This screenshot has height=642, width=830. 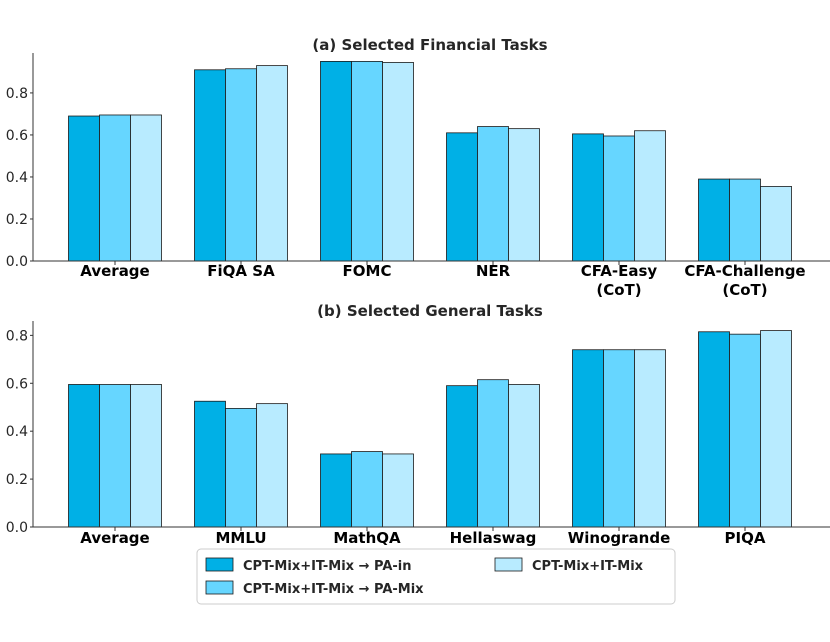 I want to click on legend-label-pa-in: CPT-Mix+IT-Mix → PA-in, so click(x=327, y=566).